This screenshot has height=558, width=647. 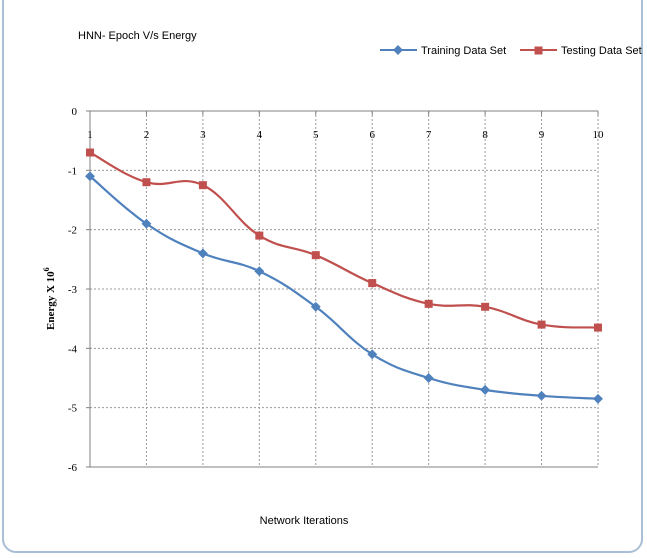 What do you see at coordinates (429, 135) in the screenshot?
I see `x-tick-label: 7` at bounding box center [429, 135].